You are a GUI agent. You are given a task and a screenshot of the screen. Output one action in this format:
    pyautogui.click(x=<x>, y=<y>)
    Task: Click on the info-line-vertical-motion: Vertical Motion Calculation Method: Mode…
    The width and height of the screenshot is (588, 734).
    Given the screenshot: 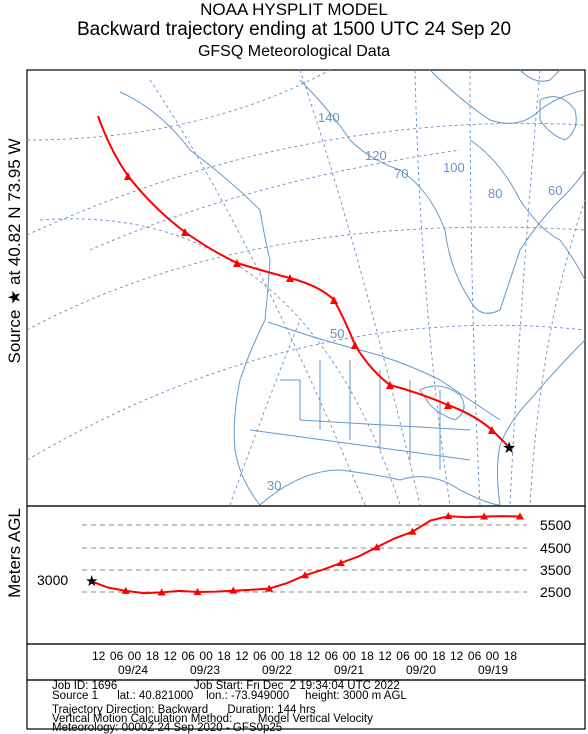 What is the action you would take?
    pyautogui.click(x=212, y=719)
    